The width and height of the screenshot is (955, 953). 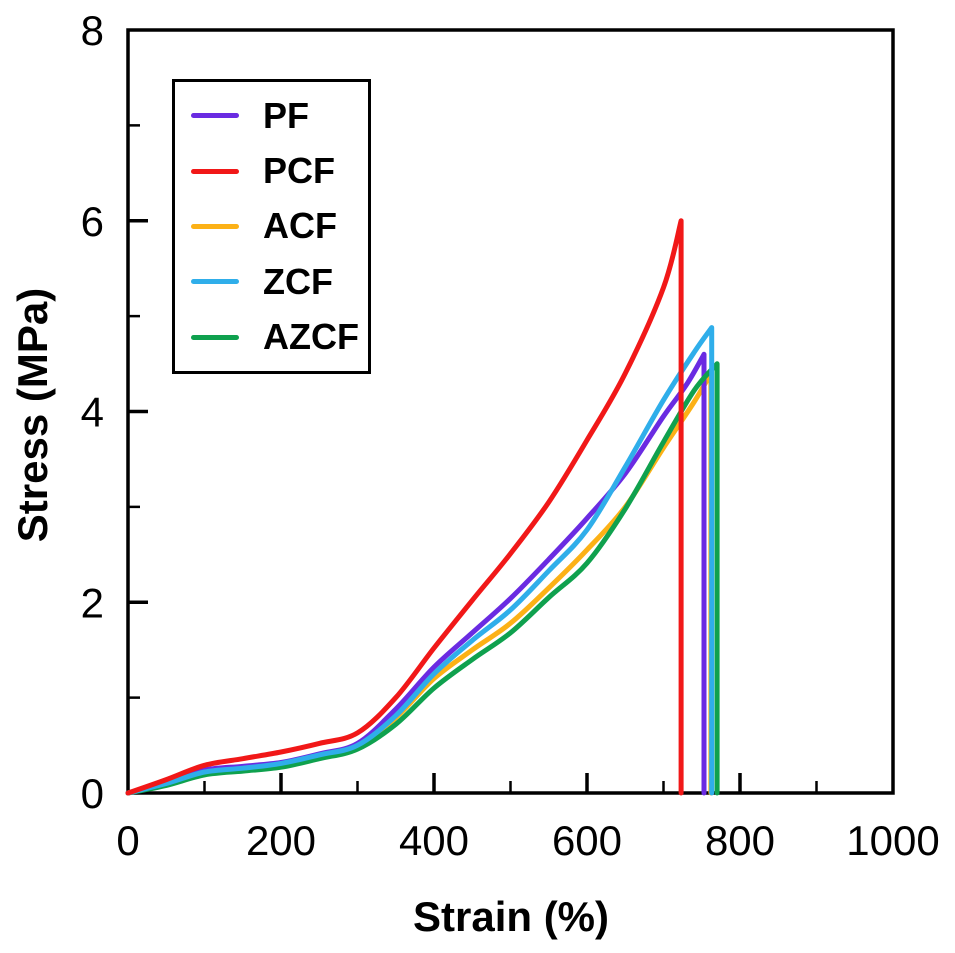 I want to click on legend-swatch-pcf, so click(x=215, y=171).